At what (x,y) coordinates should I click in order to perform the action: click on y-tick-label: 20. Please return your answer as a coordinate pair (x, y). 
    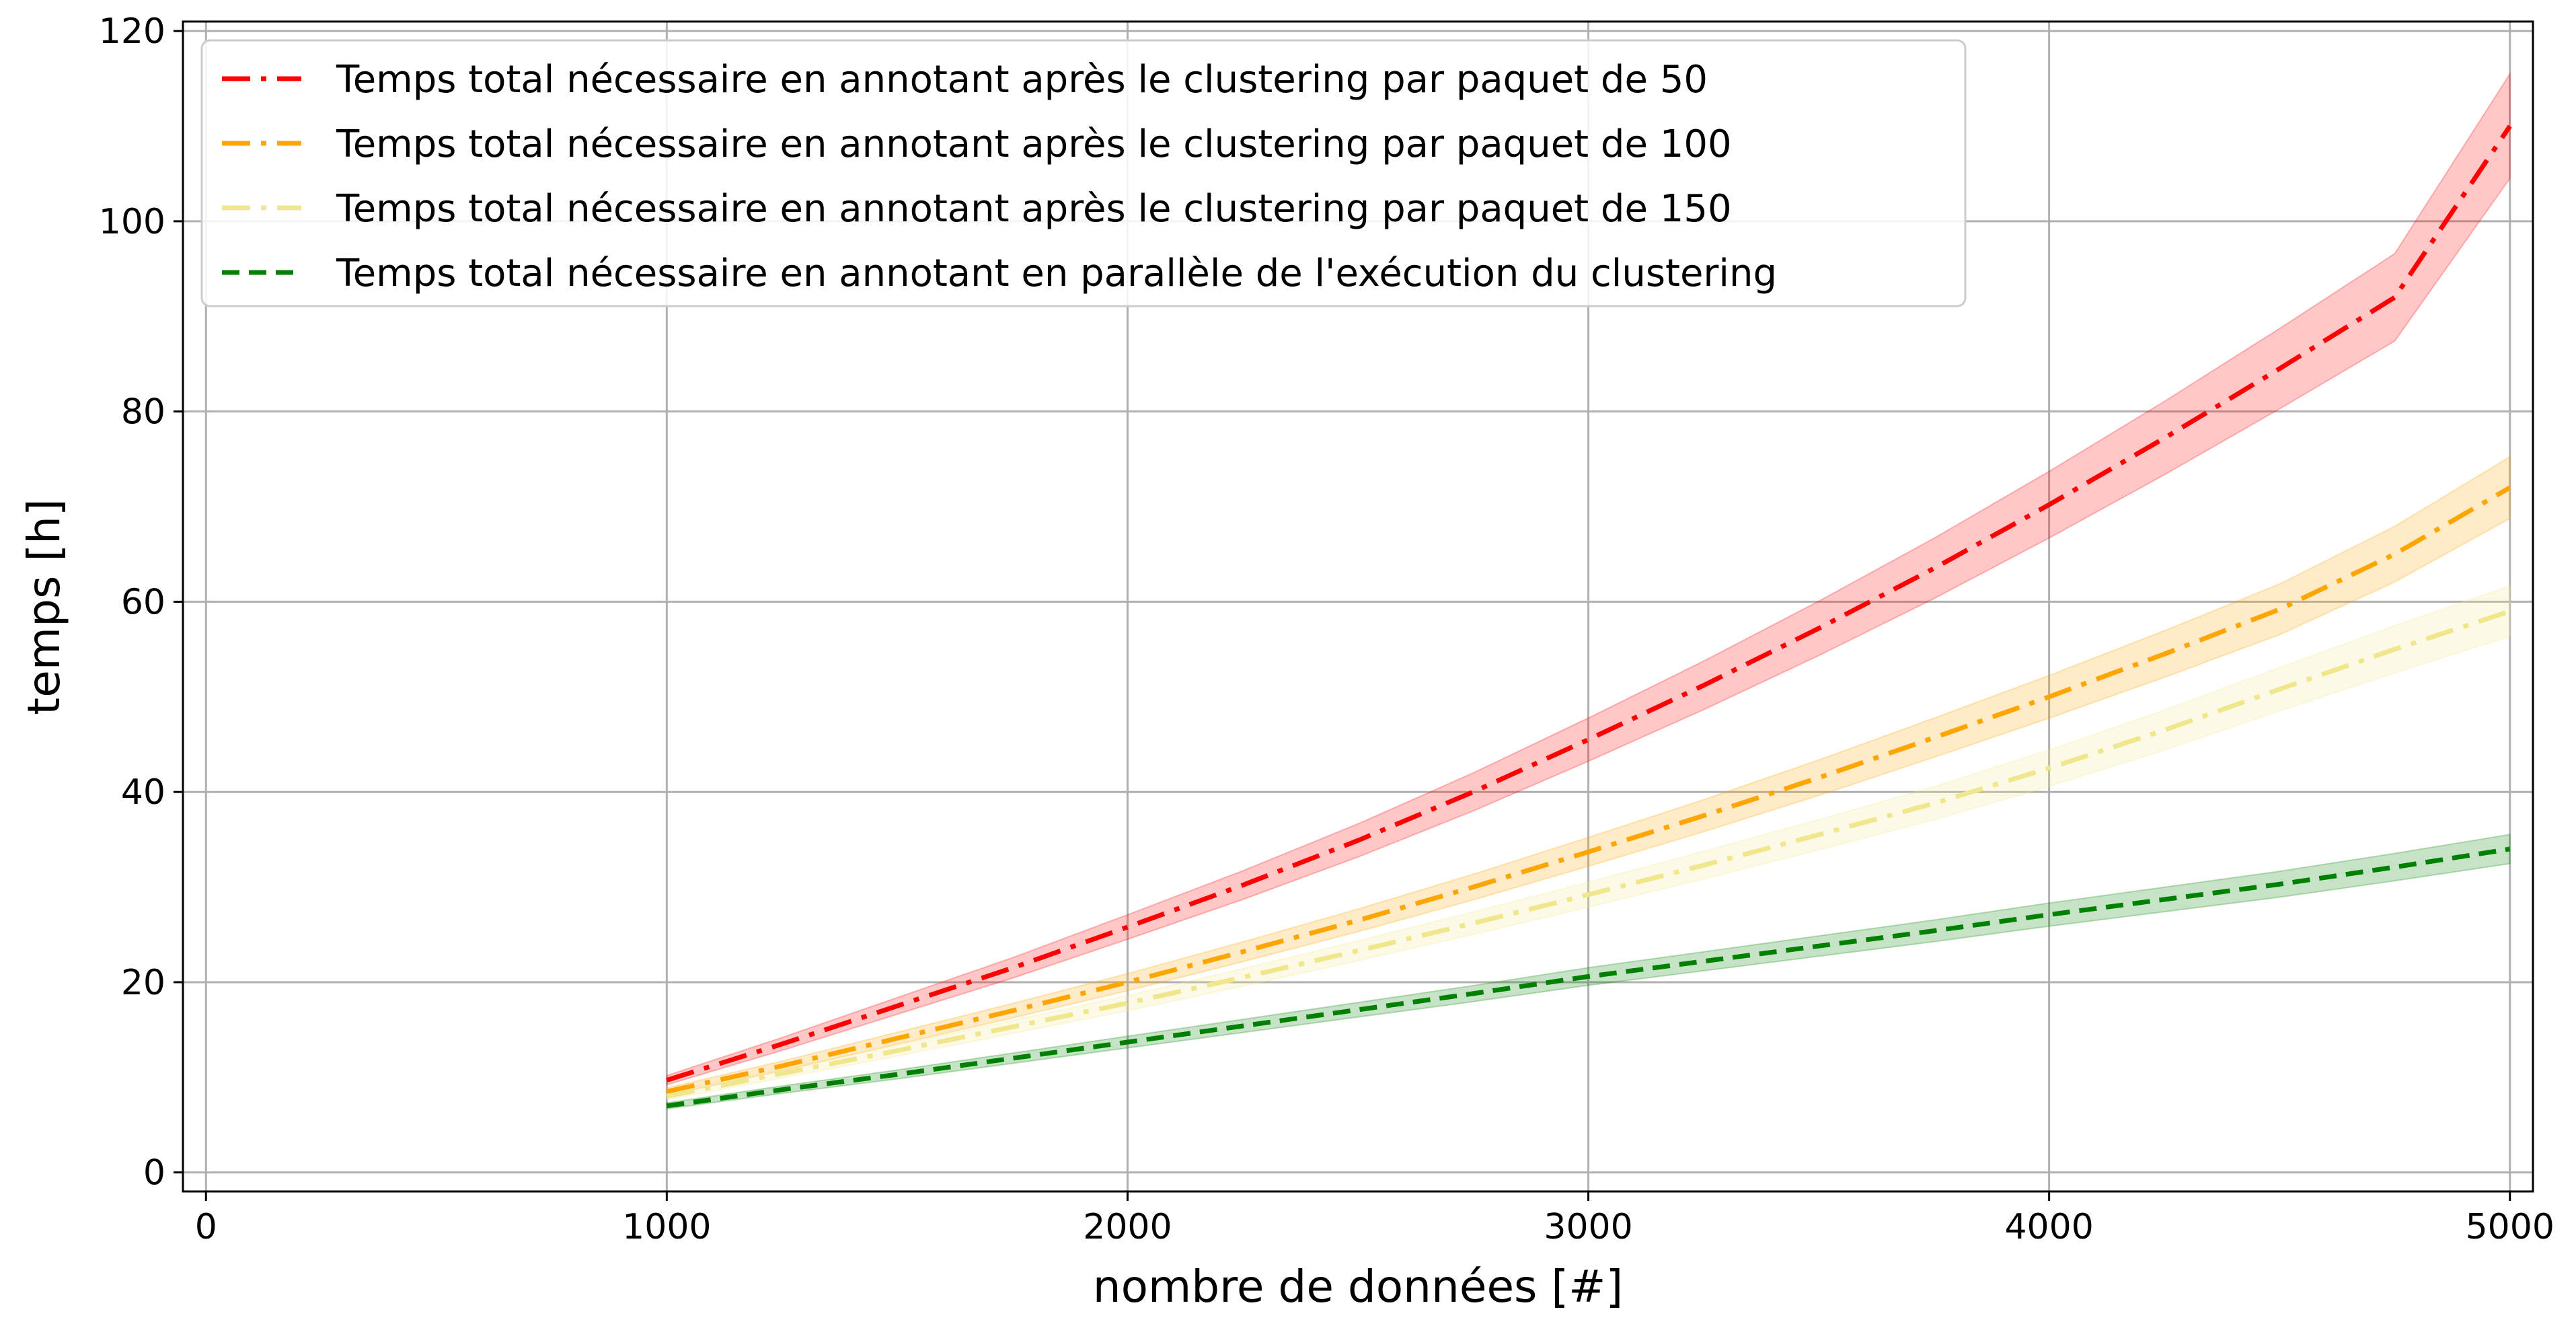
    Looking at the image, I should click on (143, 983).